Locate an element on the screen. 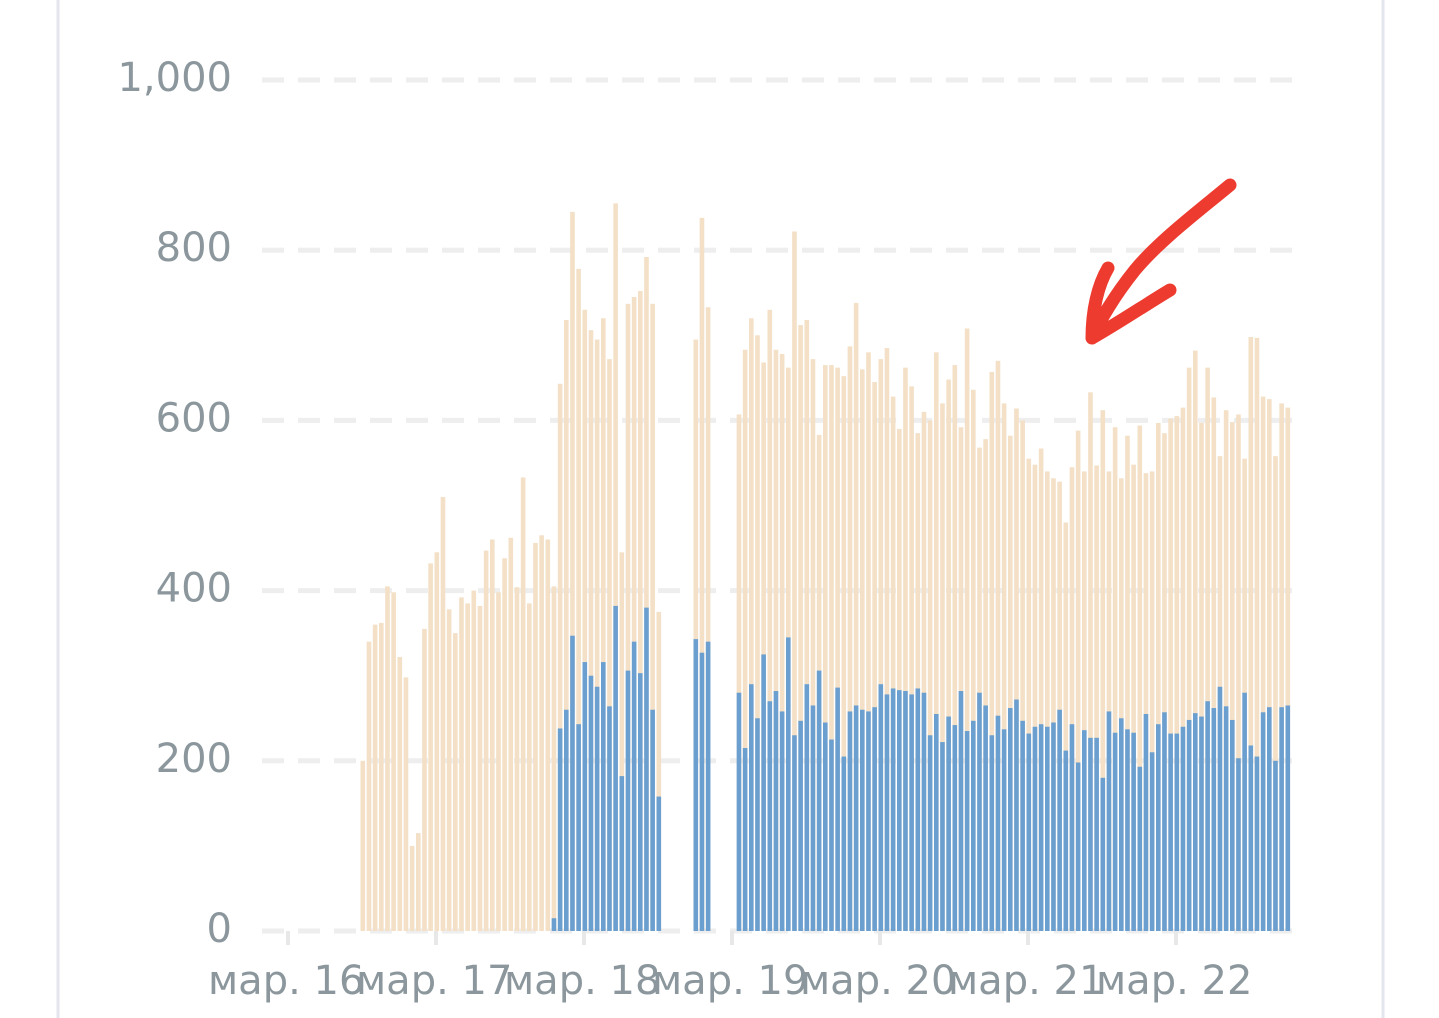  y-tick-label: 800 is located at coordinates (194, 248).